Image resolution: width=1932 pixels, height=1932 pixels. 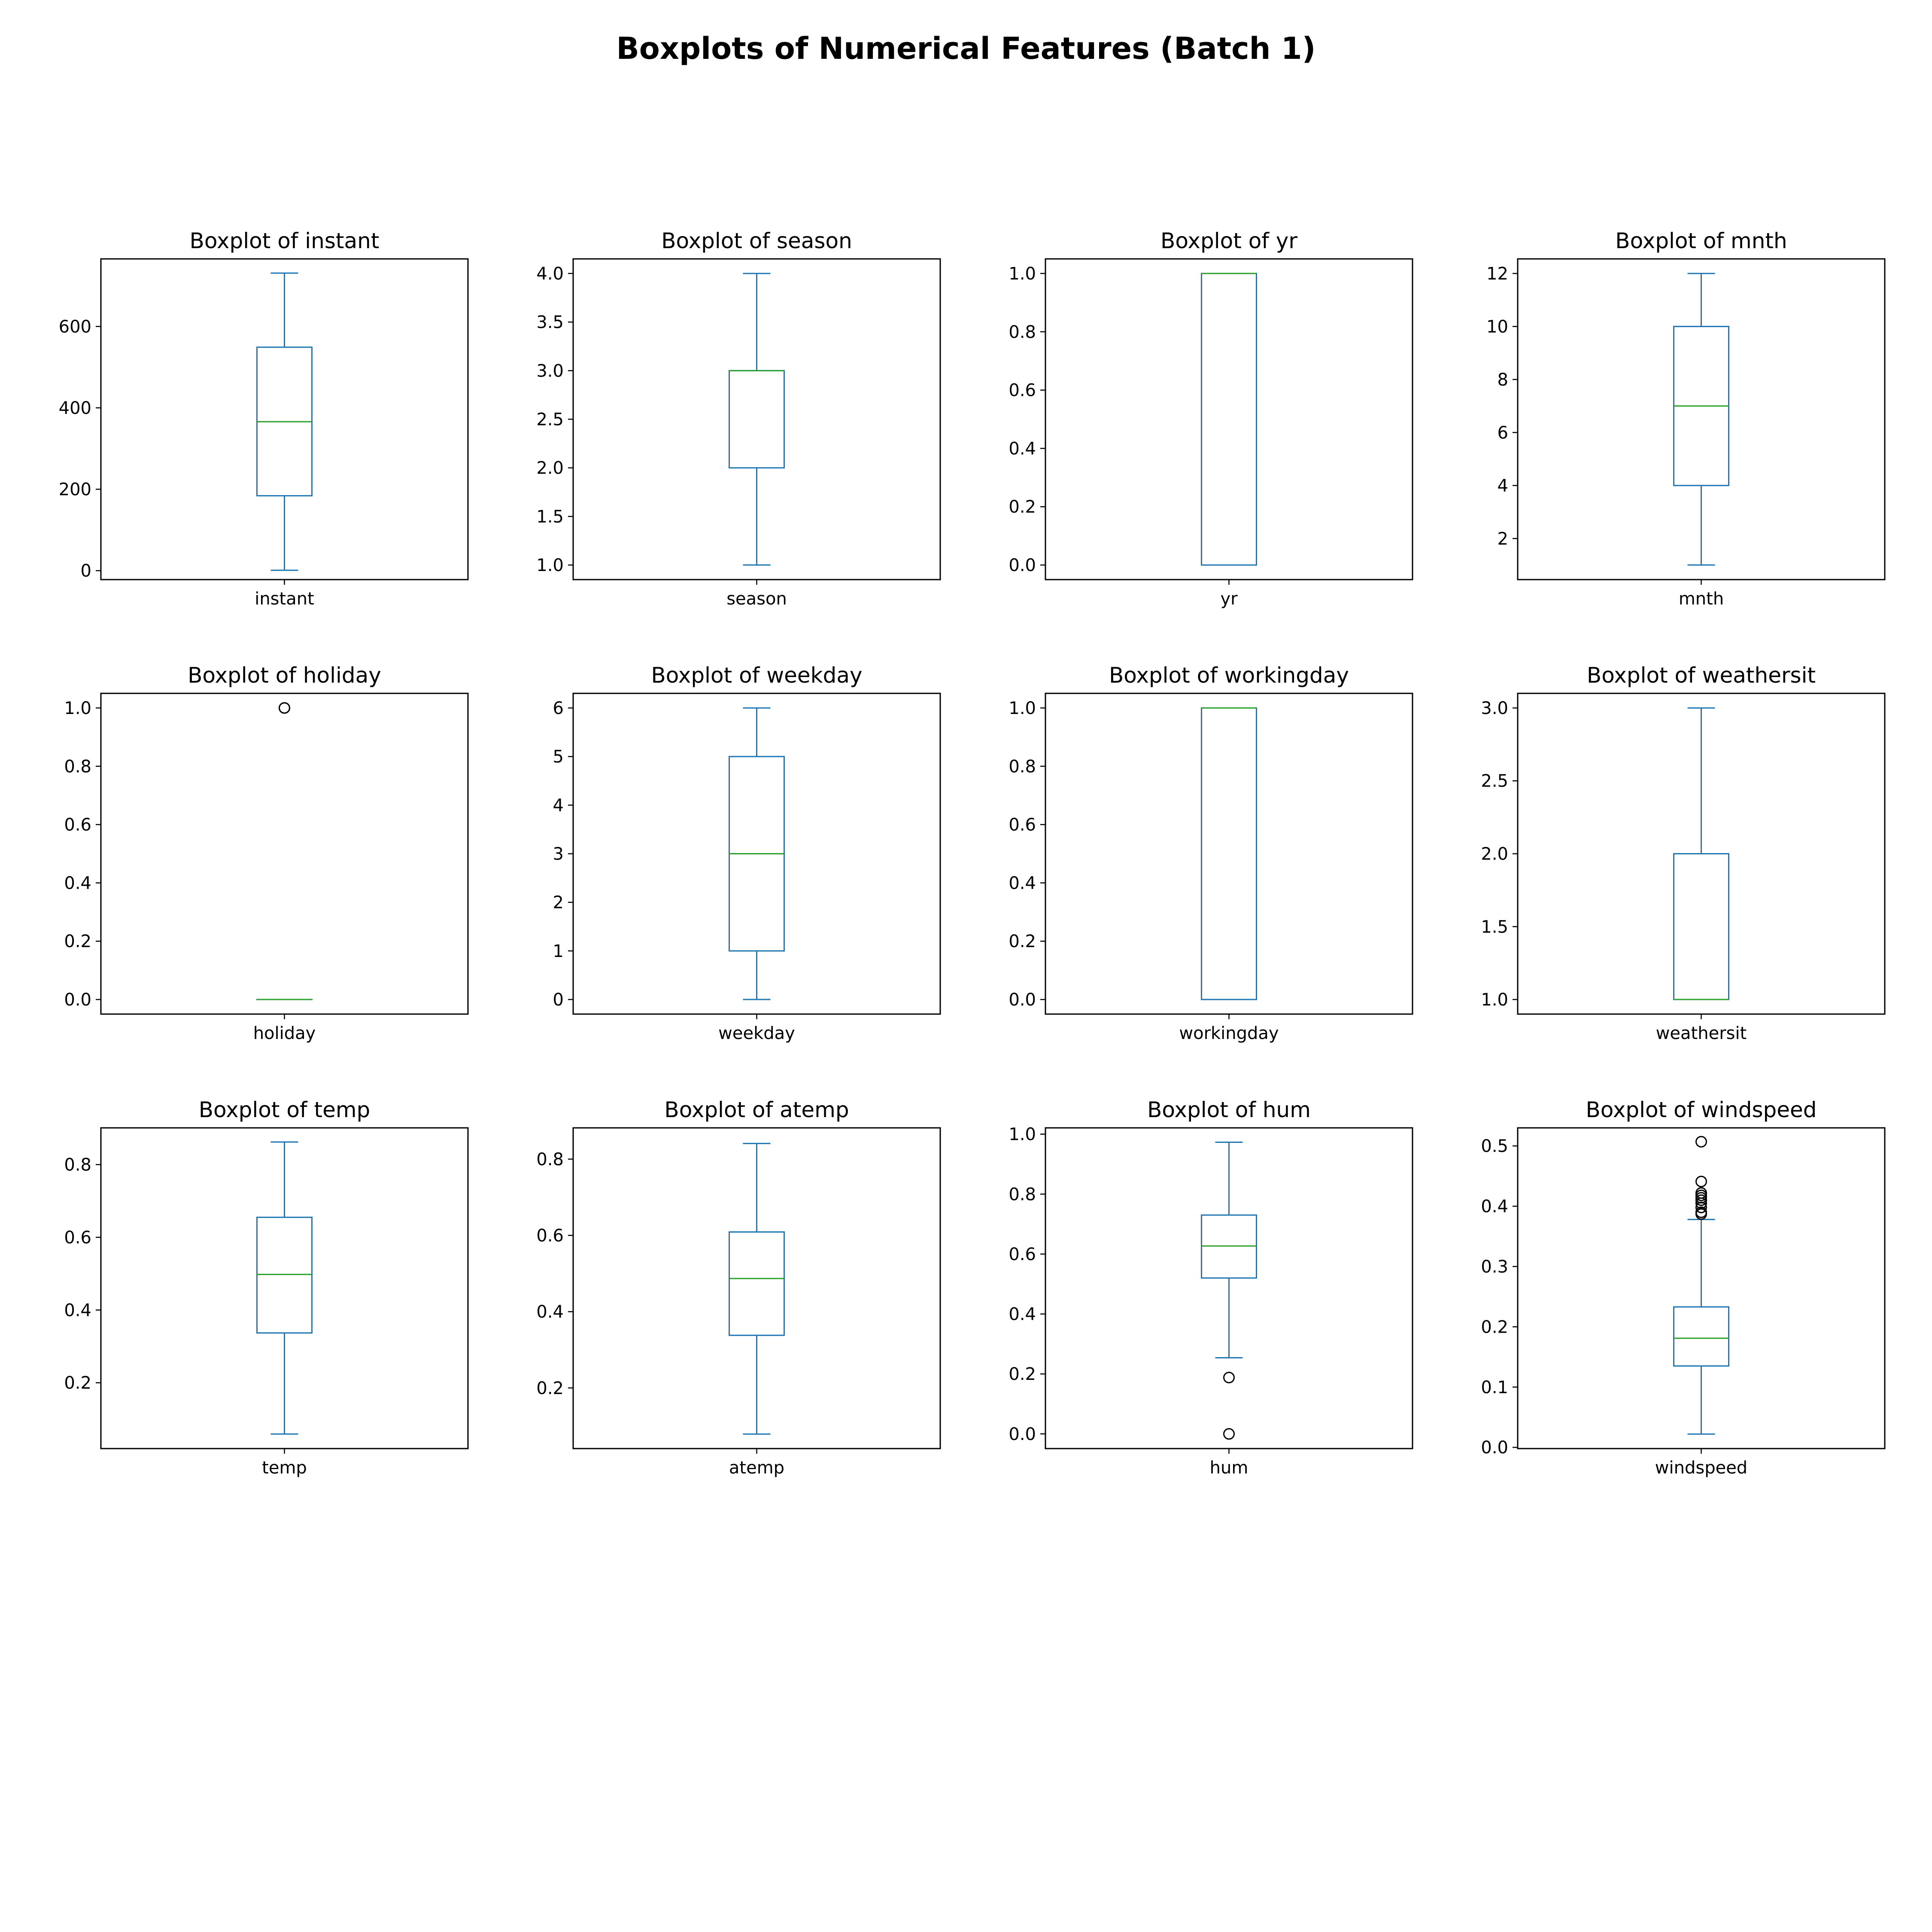 What do you see at coordinates (757, 240) in the screenshot?
I see `subplot-title: Boxplot of season` at bounding box center [757, 240].